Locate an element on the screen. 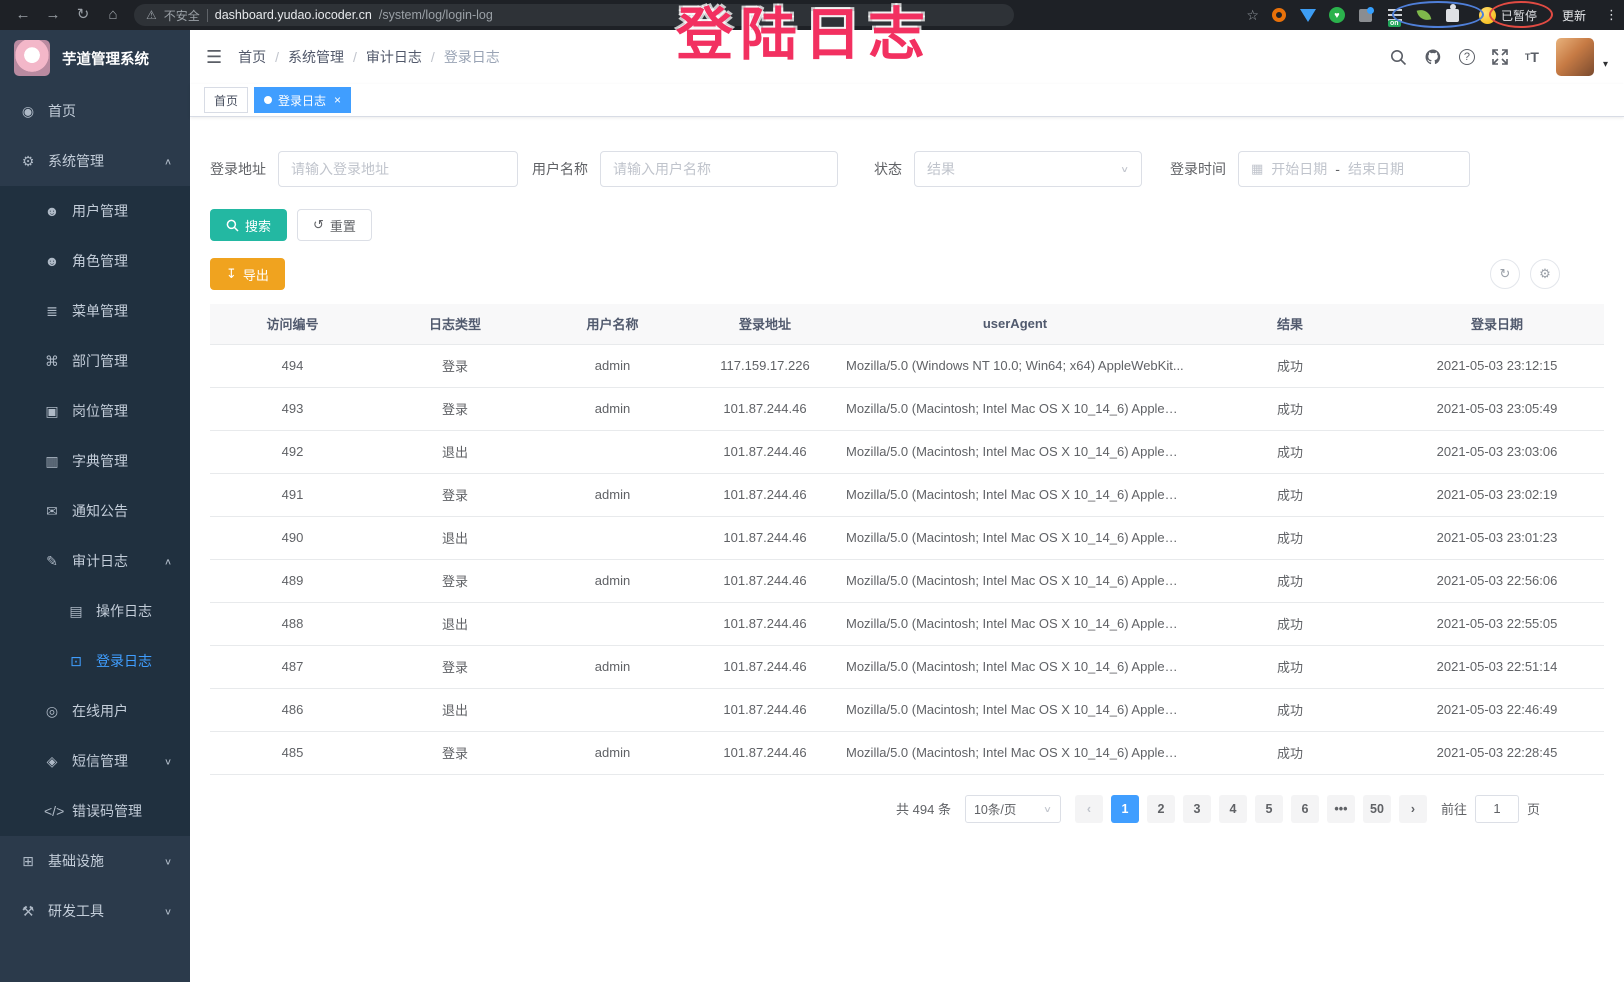  browser-menu-icon: ⋮ is located at coordinates (1611, 14).